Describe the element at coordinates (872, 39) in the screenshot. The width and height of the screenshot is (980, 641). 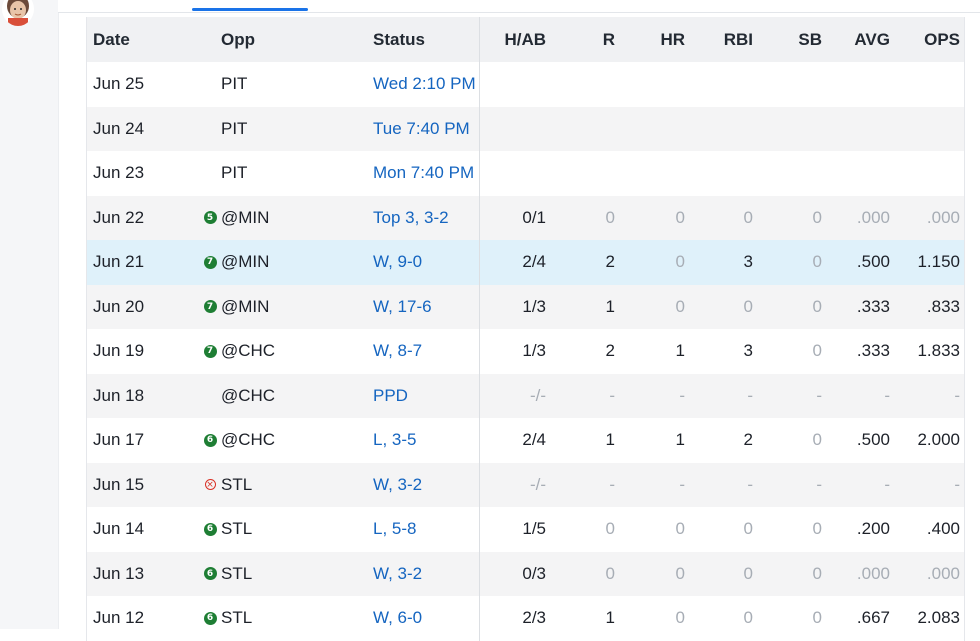
I see `col-header-avg: AVG` at that location.